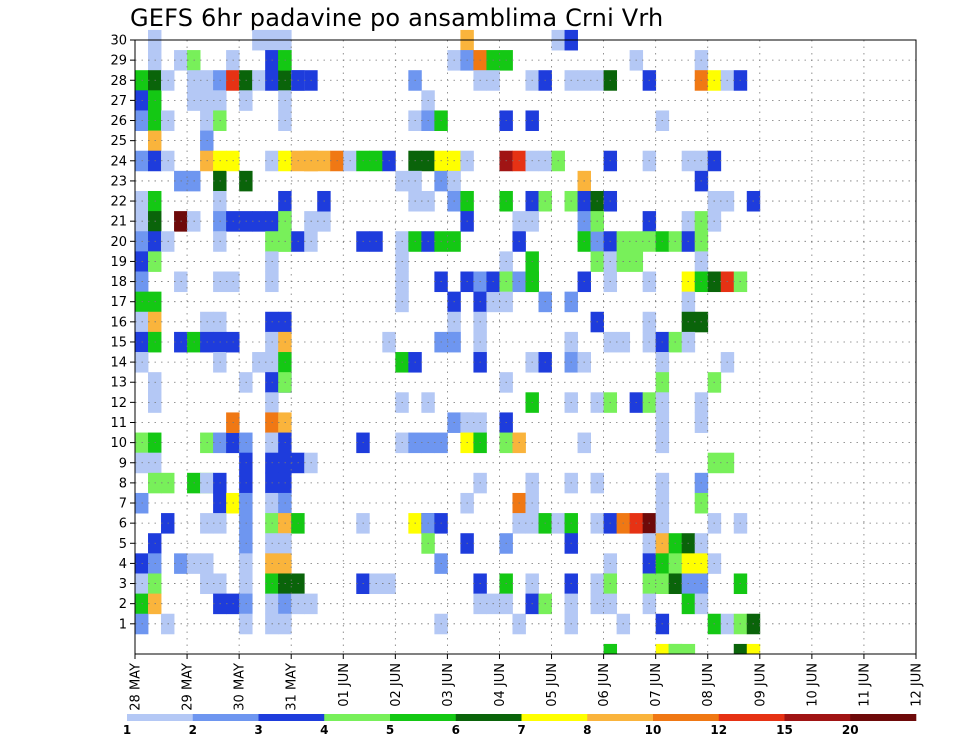  What do you see at coordinates (448, 685) in the screenshot?
I see `x-tick-label: 03 JUN` at bounding box center [448, 685].